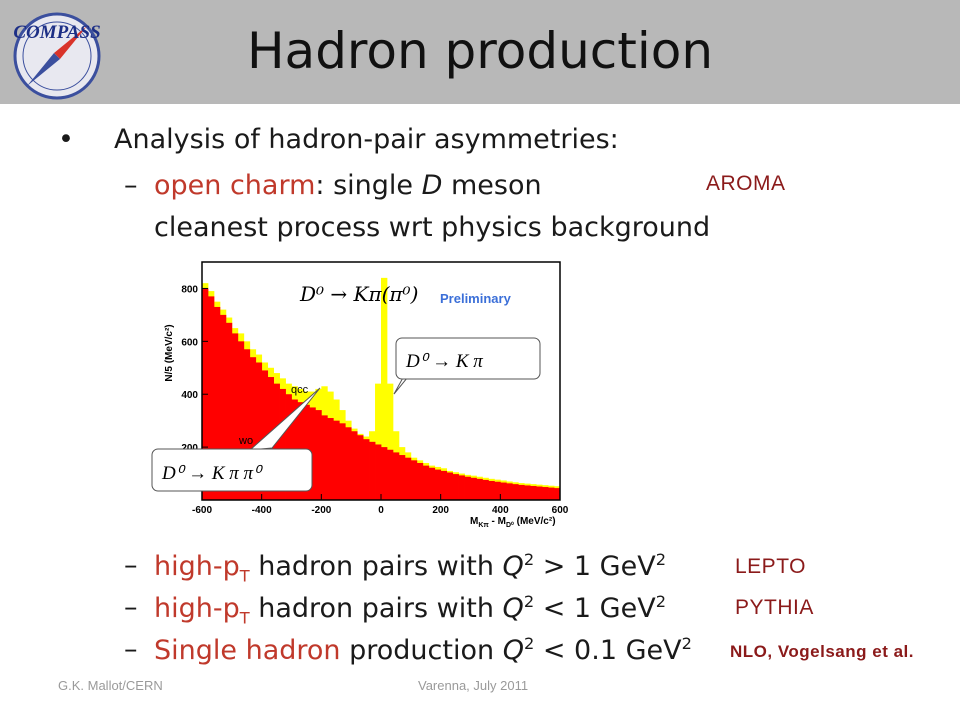 The height and width of the screenshot is (720, 960). What do you see at coordinates (822, 651) in the screenshot?
I see `generator-nlo-vogelsang: NLO, Vogelsang et al.` at bounding box center [822, 651].